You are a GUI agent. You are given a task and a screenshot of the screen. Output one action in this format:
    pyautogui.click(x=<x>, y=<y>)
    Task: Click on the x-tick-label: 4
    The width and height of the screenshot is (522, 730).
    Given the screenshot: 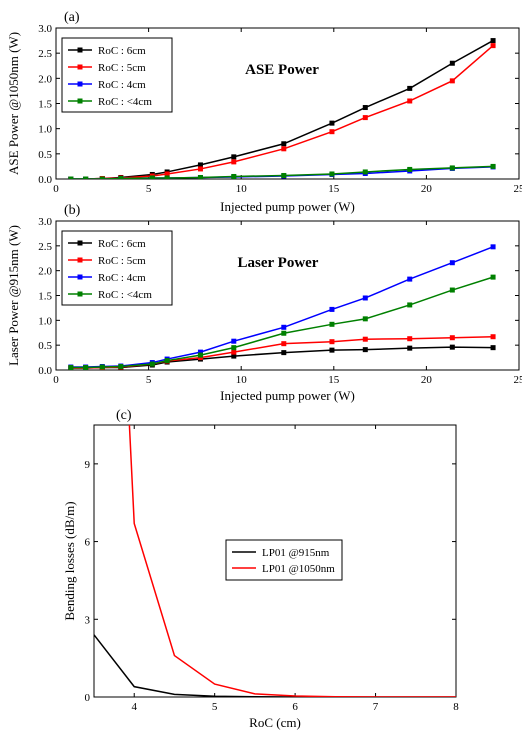 What is the action you would take?
    pyautogui.click(x=134, y=707)
    